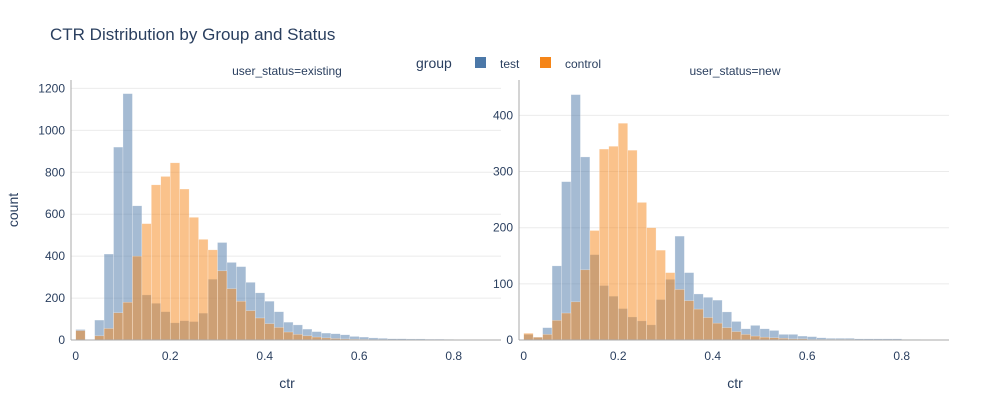  What do you see at coordinates (192, 34) in the screenshot?
I see `chart-title: CTR Distribution by Group and Status` at bounding box center [192, 34].